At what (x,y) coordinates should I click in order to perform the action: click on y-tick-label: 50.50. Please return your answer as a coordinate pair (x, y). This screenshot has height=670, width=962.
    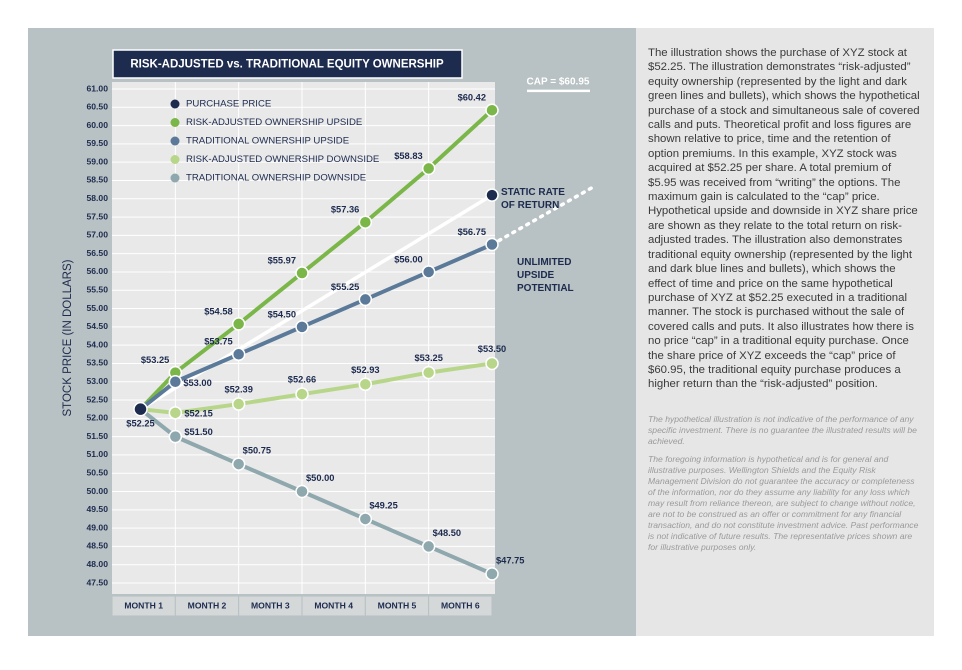
    Looking at the image, I should click on (97, 472).